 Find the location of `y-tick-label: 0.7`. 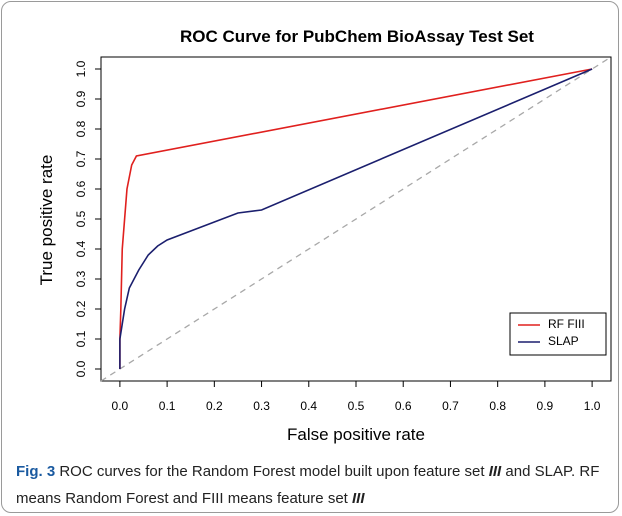

y-tick-label: 0.7 is located at coordinates (81, 158).